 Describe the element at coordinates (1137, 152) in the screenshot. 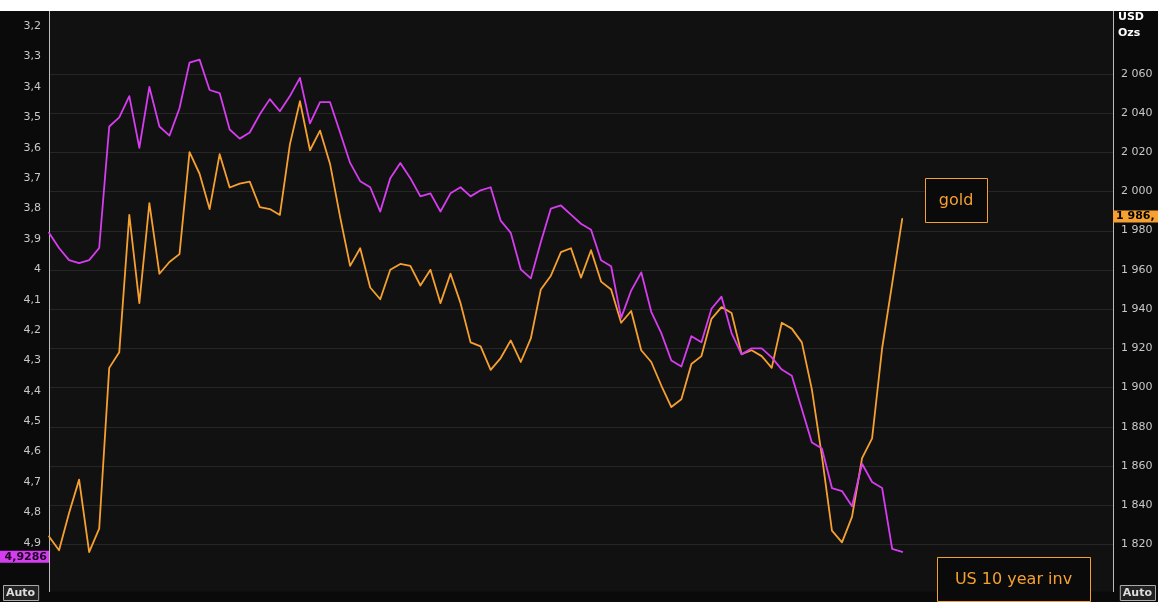

I see `y2-tick-label: 2 020` at that location.